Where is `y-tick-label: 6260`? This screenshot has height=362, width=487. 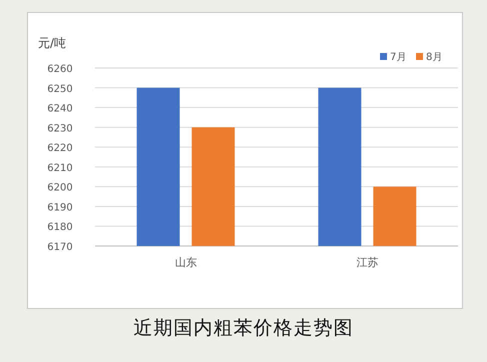
y-tick-label: 6260 is located at coordinates (60, 69).